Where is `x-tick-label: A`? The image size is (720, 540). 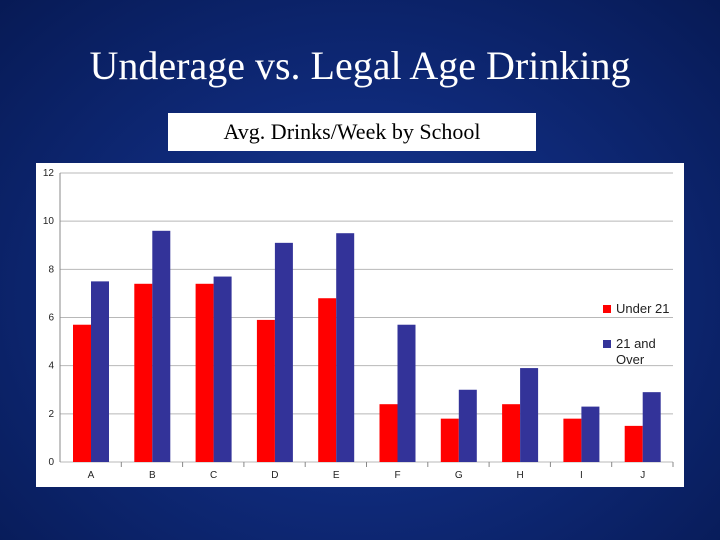 x-tick-label: A is located at coordinates (91, 475).